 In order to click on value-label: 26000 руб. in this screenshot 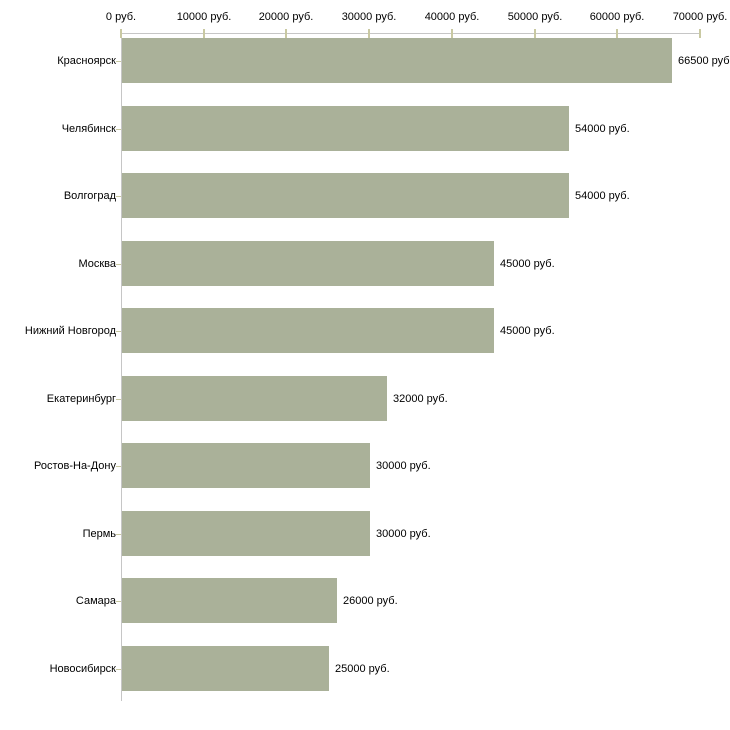, I will do `click(370, 601)`.